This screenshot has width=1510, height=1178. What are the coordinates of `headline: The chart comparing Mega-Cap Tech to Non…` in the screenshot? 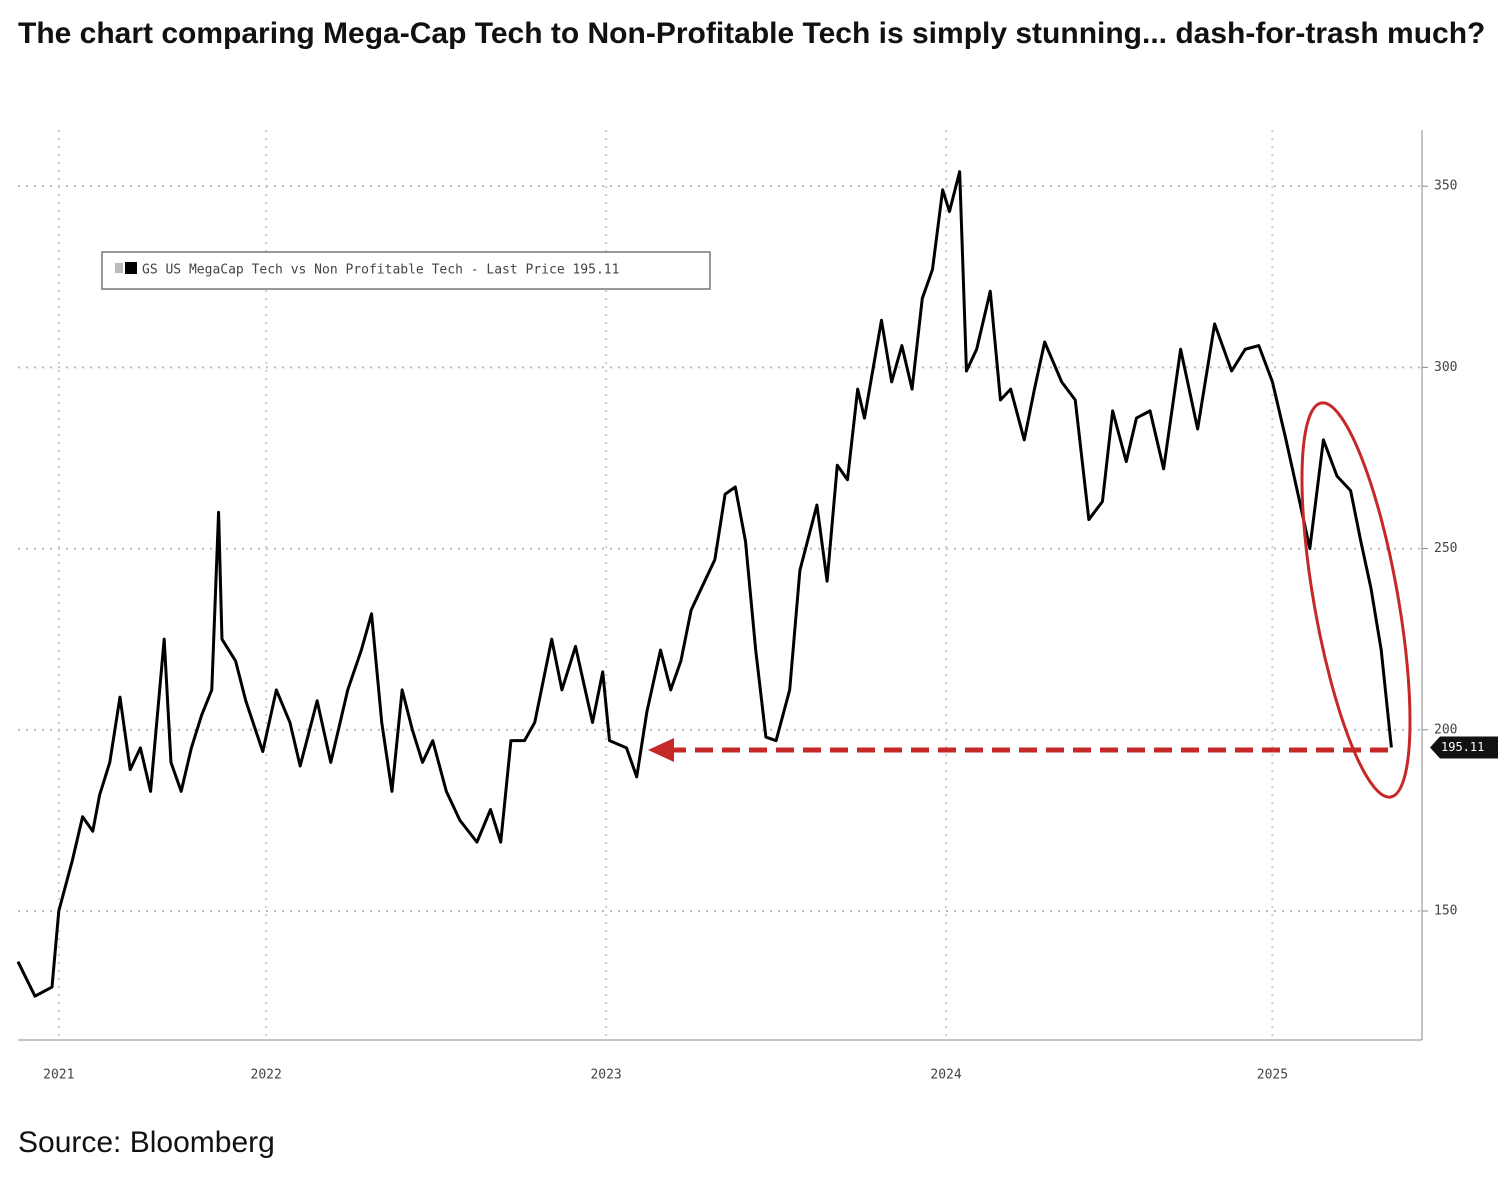 It's located at (752, 33).